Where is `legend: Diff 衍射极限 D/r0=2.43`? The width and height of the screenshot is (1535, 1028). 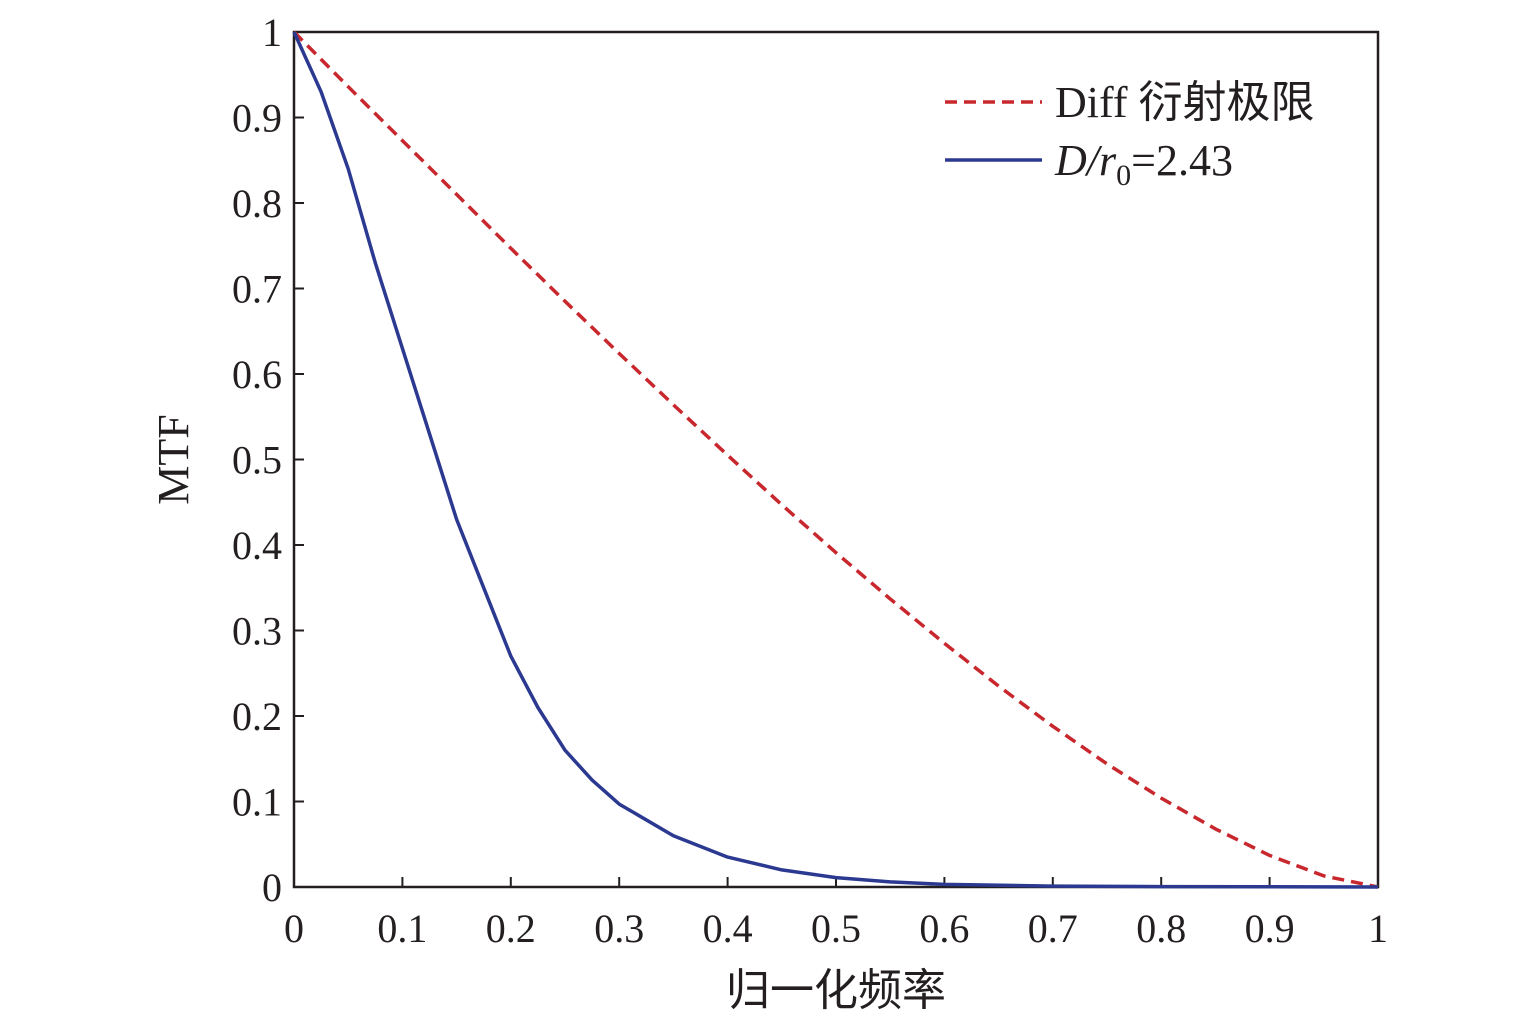
legend: Diff 衍射极限 D/r0=2.43 is located at coordinates (1130, 135).